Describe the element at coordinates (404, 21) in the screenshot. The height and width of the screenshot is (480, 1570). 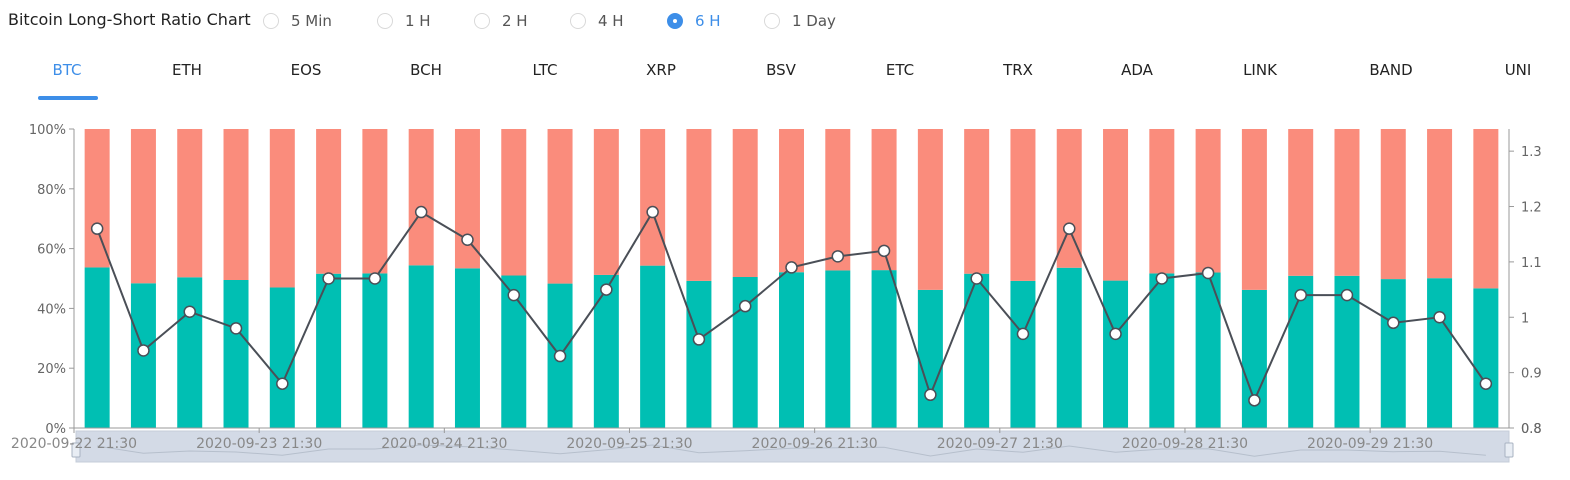
I see `timeframe-1h-radio: 1 H` at that location.